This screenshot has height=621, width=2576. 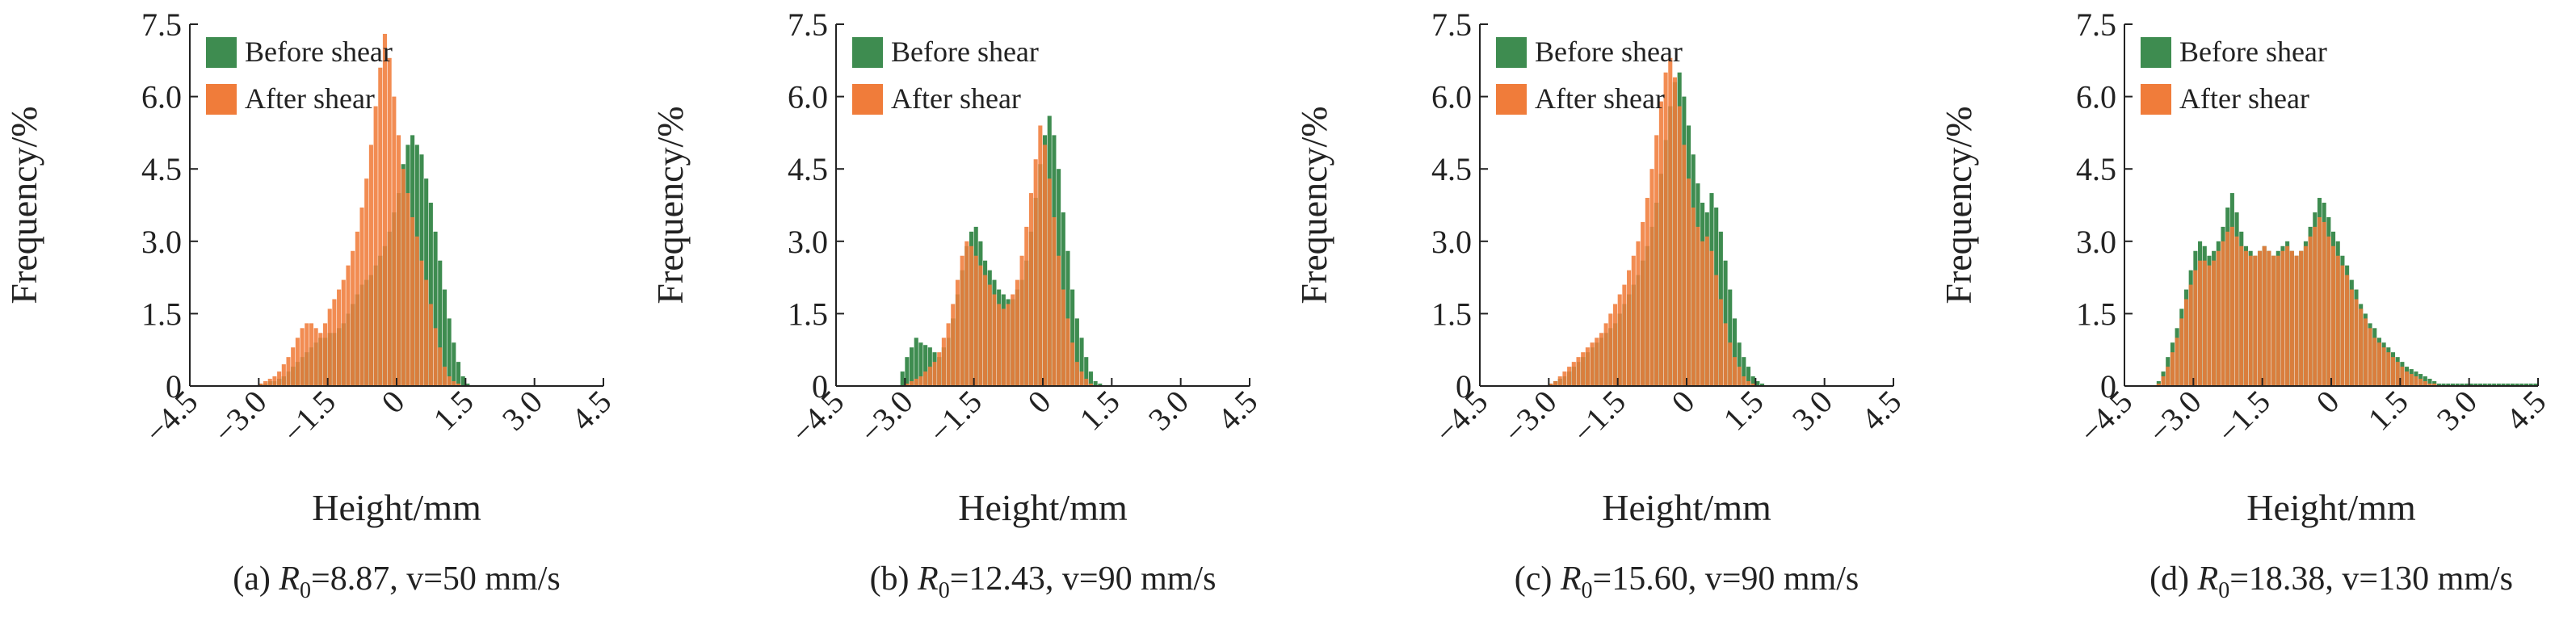 I want to click on y-tick-label: 3.0, so click(x=161, y=242).